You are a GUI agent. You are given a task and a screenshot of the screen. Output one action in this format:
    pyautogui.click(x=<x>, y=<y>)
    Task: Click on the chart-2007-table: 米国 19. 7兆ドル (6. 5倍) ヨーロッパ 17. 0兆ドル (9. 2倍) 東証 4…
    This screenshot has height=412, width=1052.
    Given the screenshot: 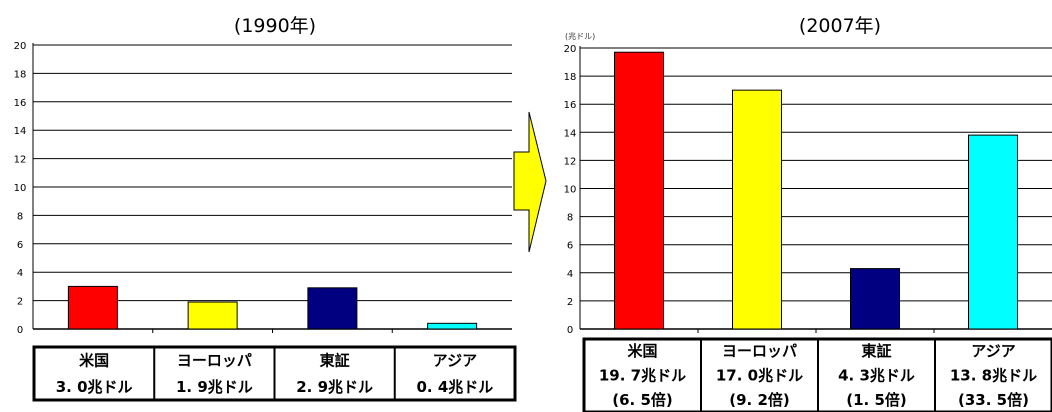 What is the action you would take?
    pyautogui.click(x=817, y=374)
    